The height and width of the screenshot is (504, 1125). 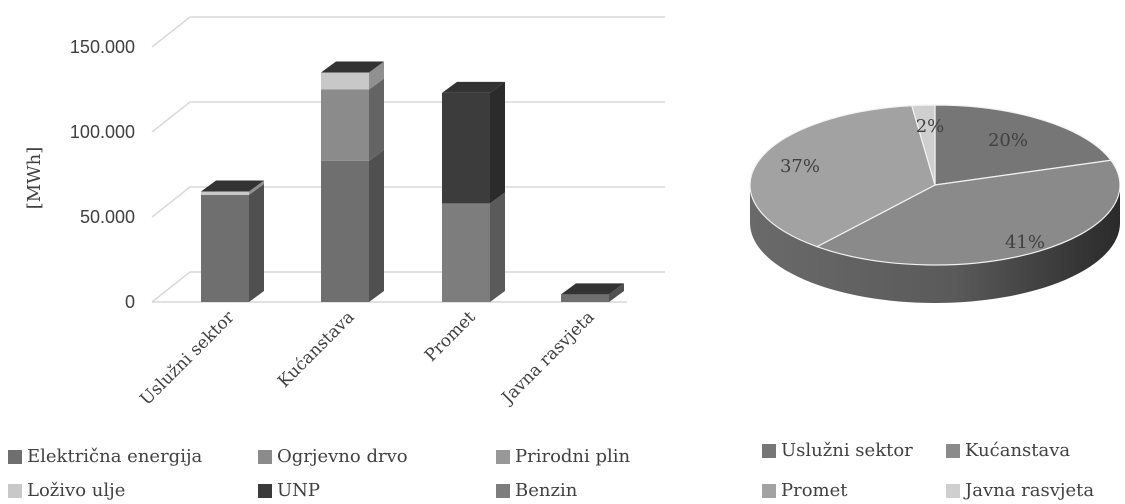 I want to click on legend-item: Prirodni plin, so click(x=563, y=456).